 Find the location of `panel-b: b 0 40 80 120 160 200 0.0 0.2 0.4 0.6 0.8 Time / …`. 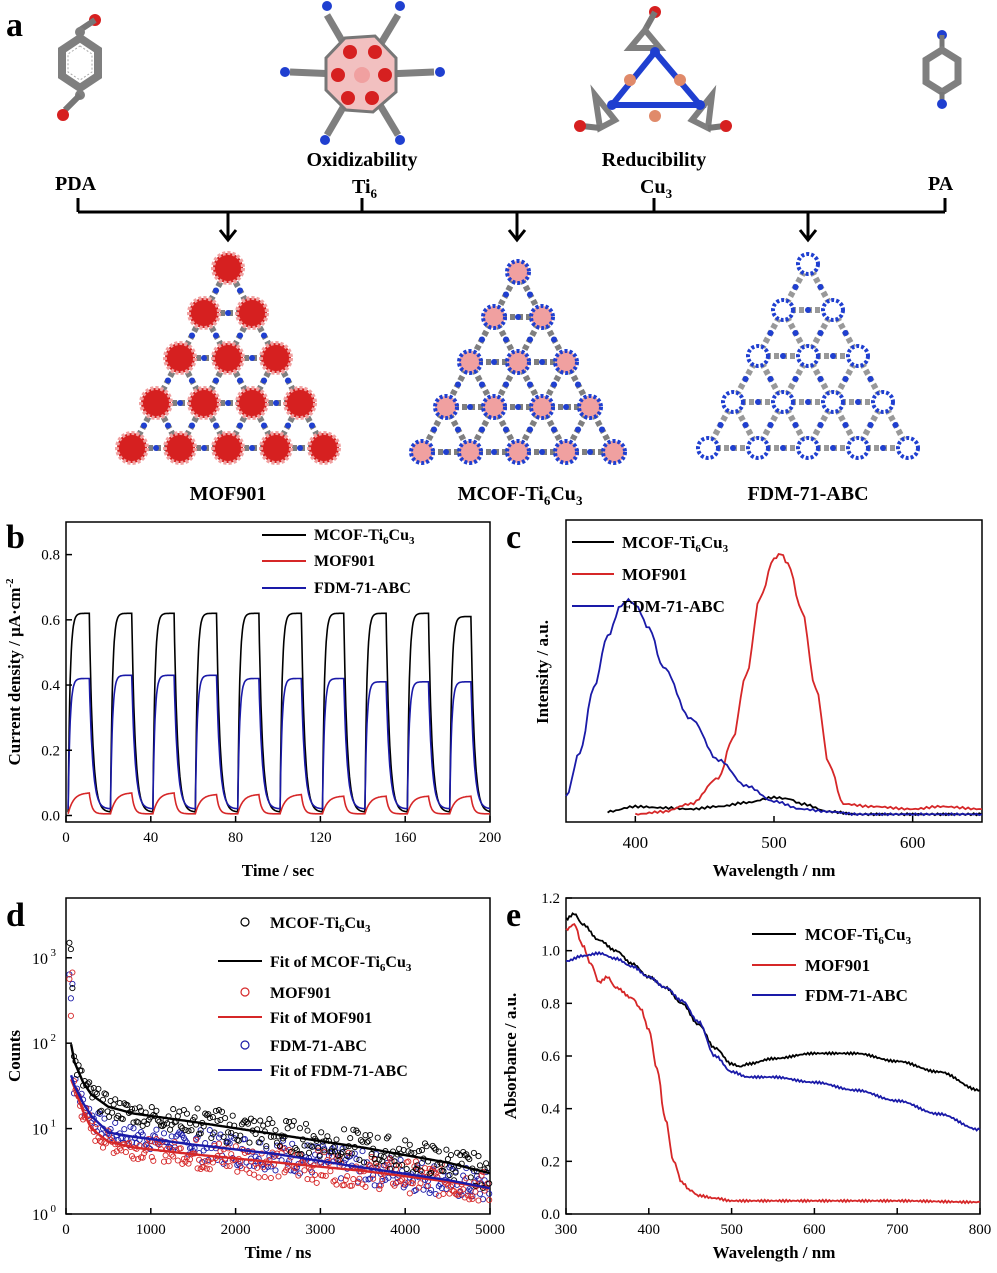

panel-b: b 0 40 80 120 160 200 0.0 0.2 0.4 0.6 0.8 Time / … is located at coordinates (252, 699).